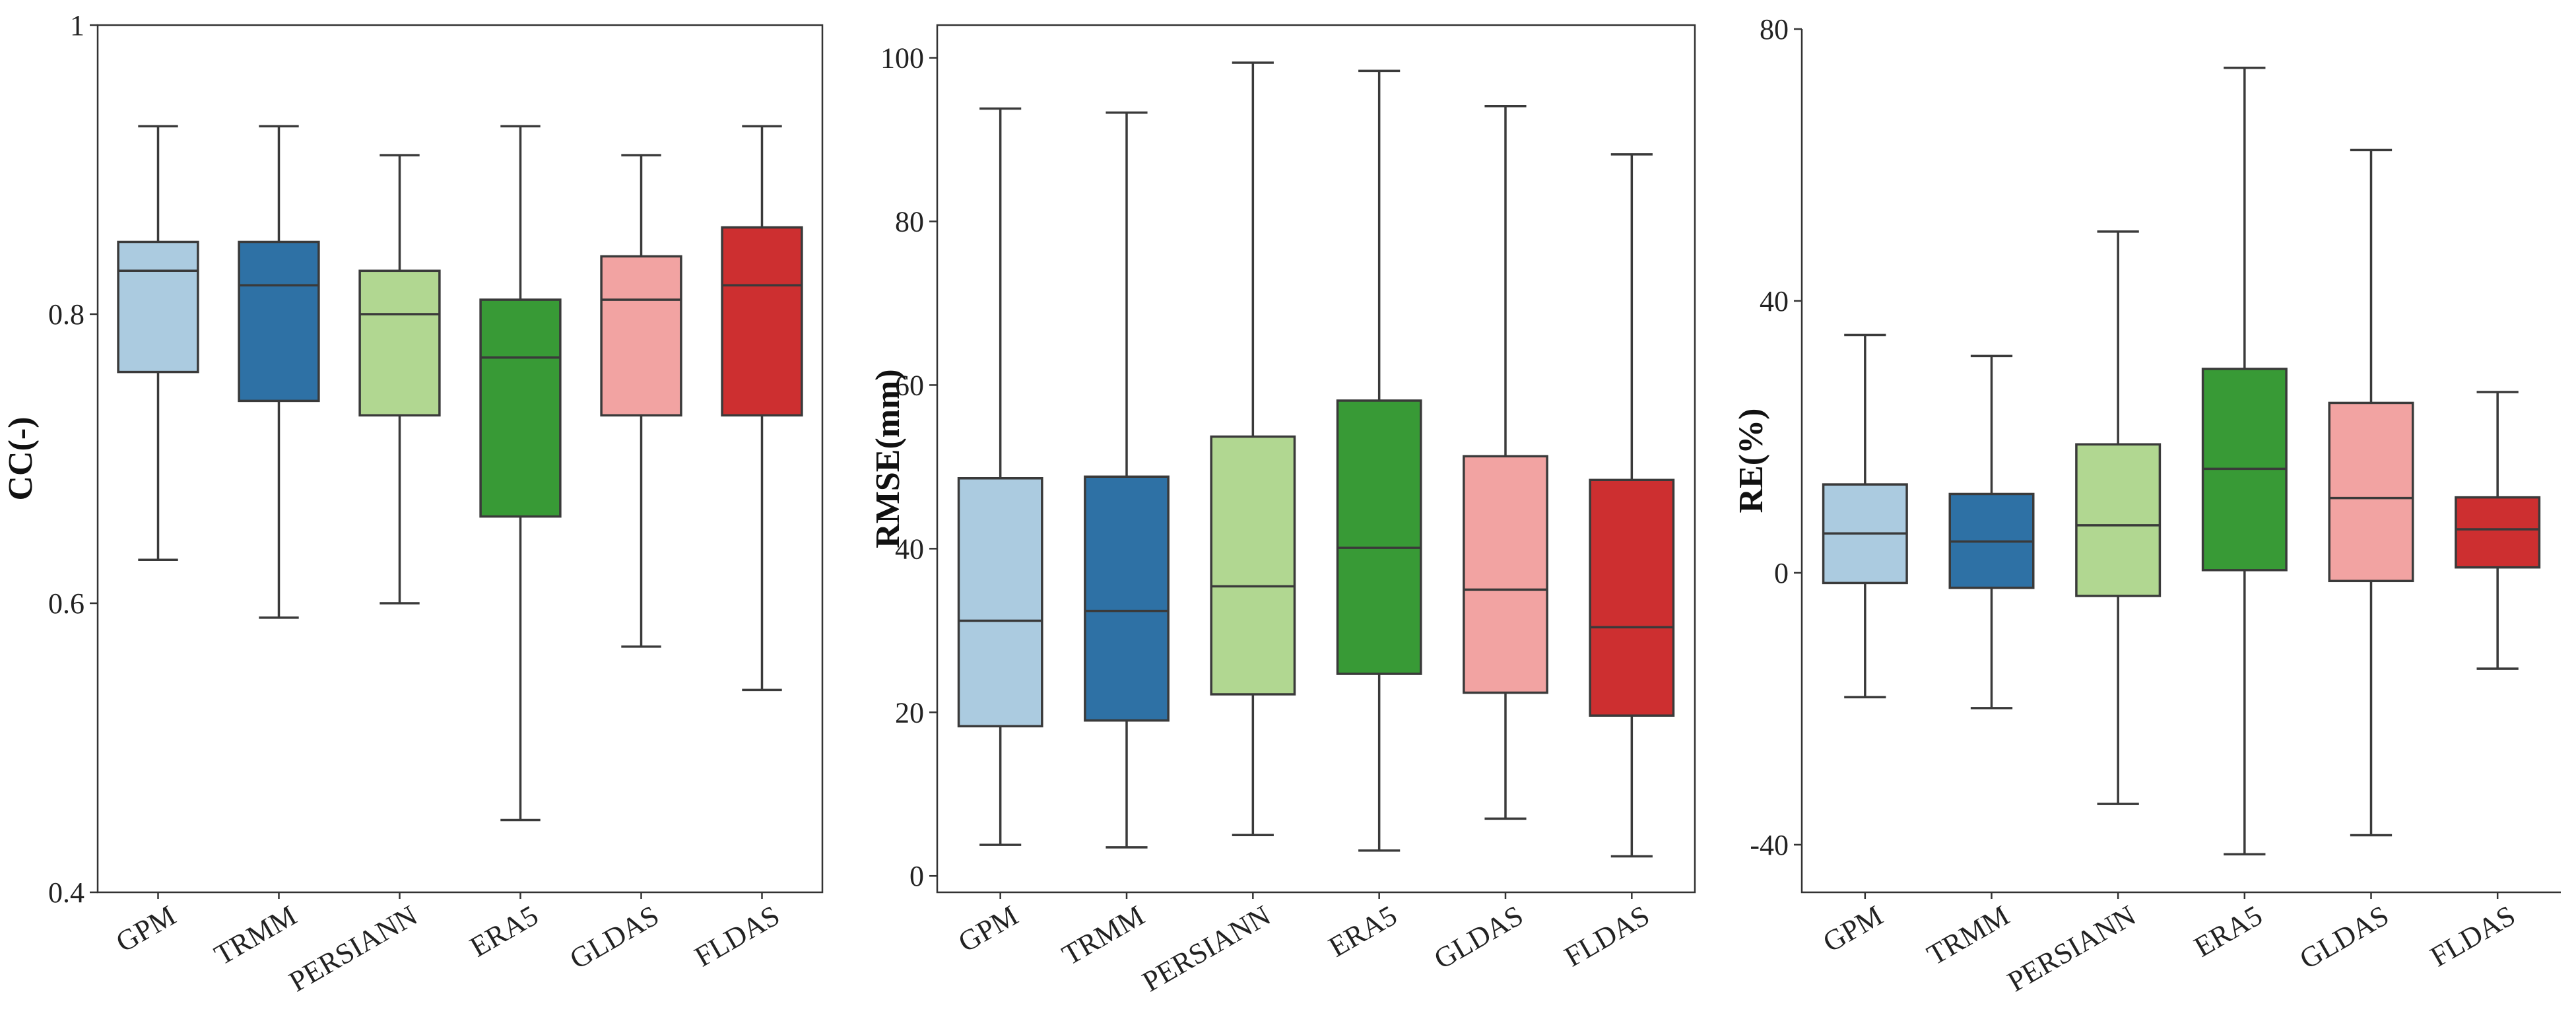 This screenshot has width=2576, height=1021. Describe the element at coordinates (66, 892) in the screenshot. I see `y-tick-label: 0.4` at that location.